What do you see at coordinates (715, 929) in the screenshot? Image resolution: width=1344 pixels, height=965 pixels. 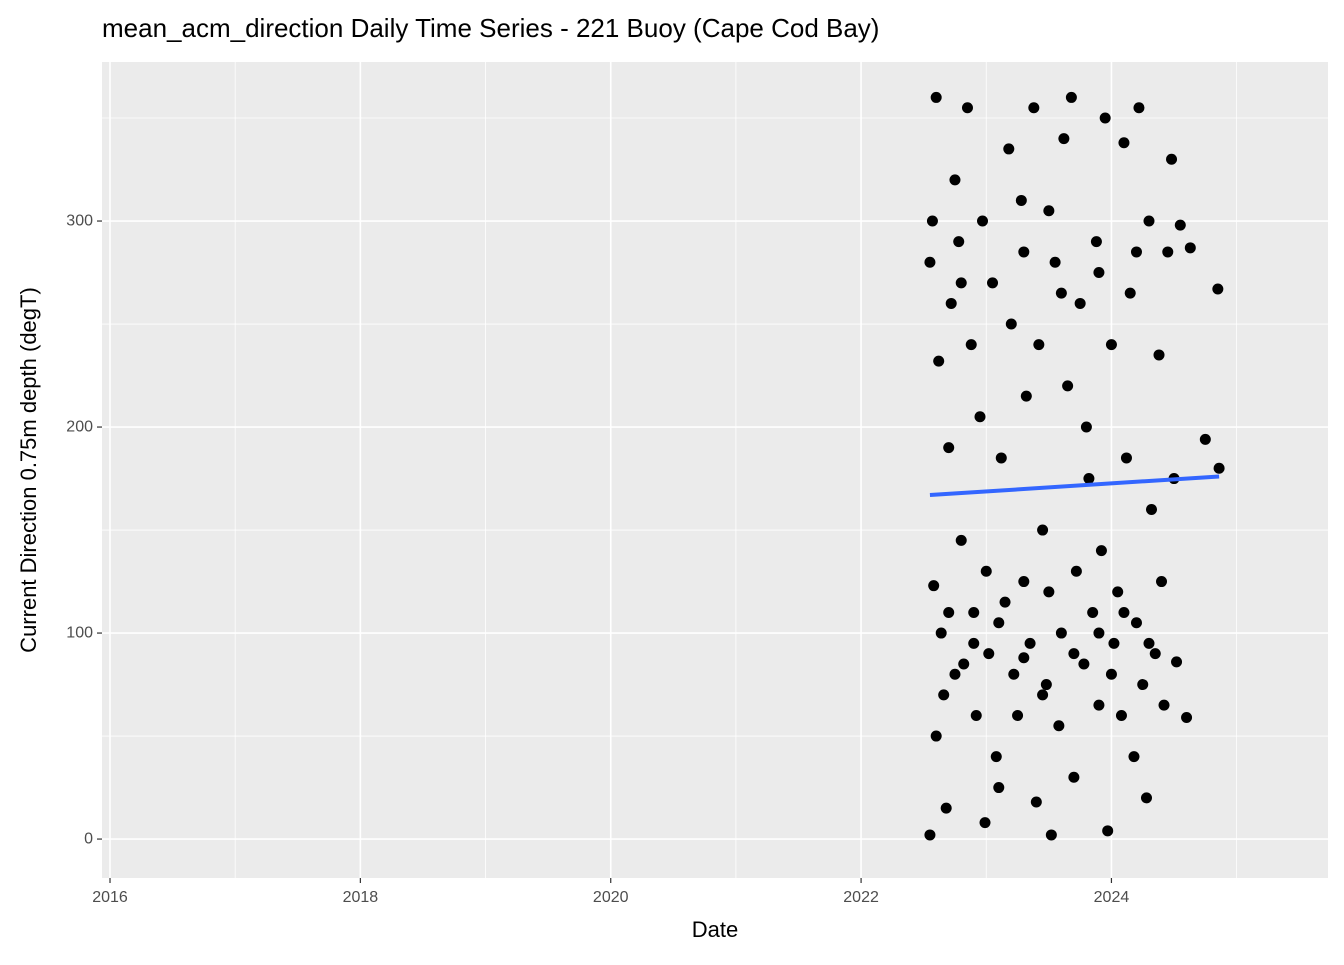 I see `x-axis-label: Date` at bounding box center [715, 929].